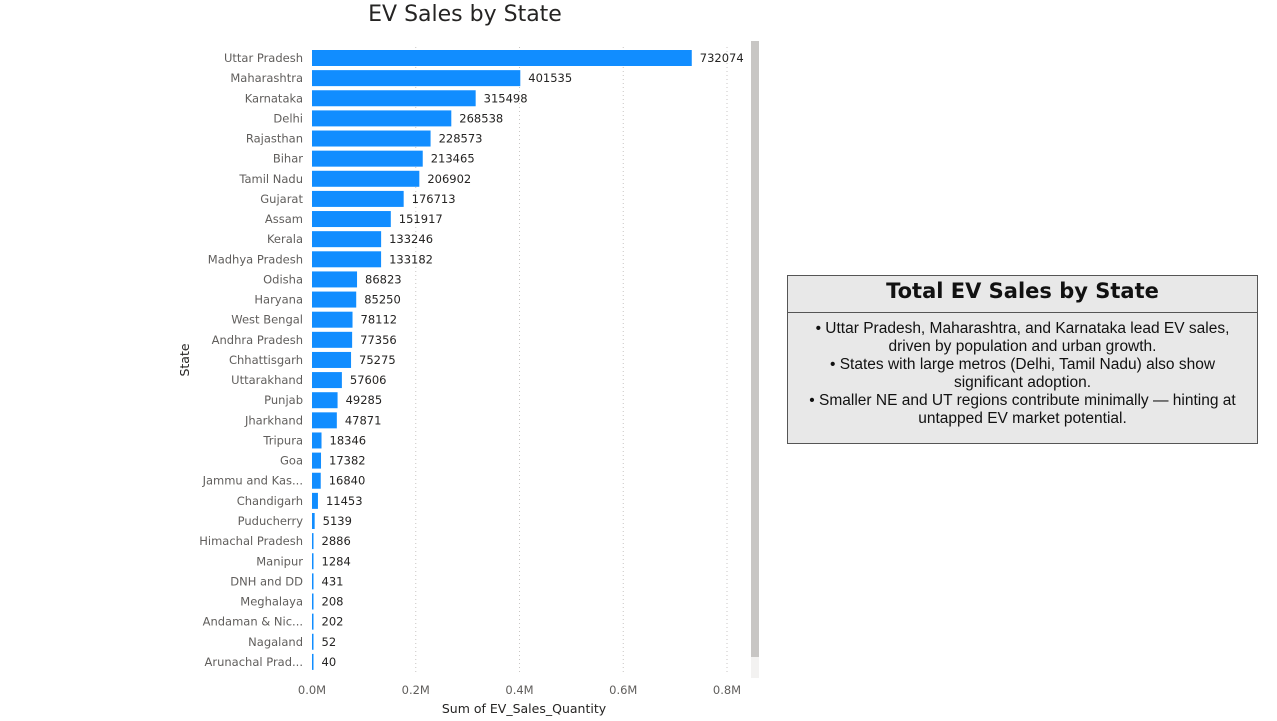  I want to click on data-label: 1284, so click(336, 561).